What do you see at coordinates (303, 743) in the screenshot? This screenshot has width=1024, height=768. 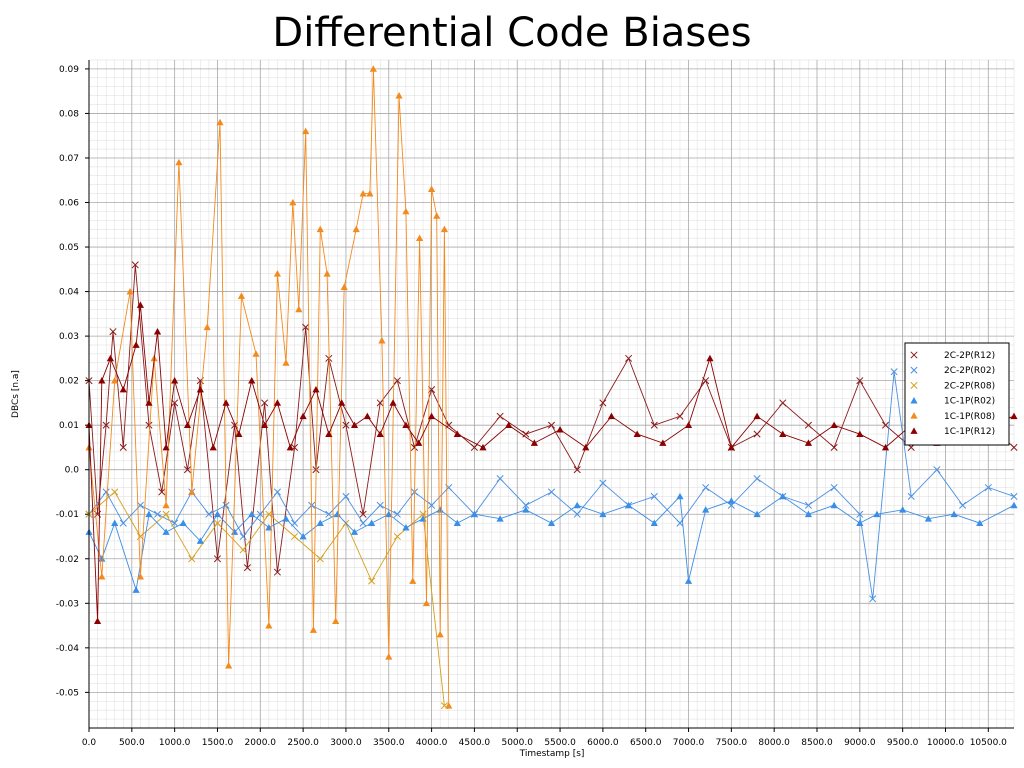 I see `x-tick-label: 2500.0` at bounding box center [303, 743].